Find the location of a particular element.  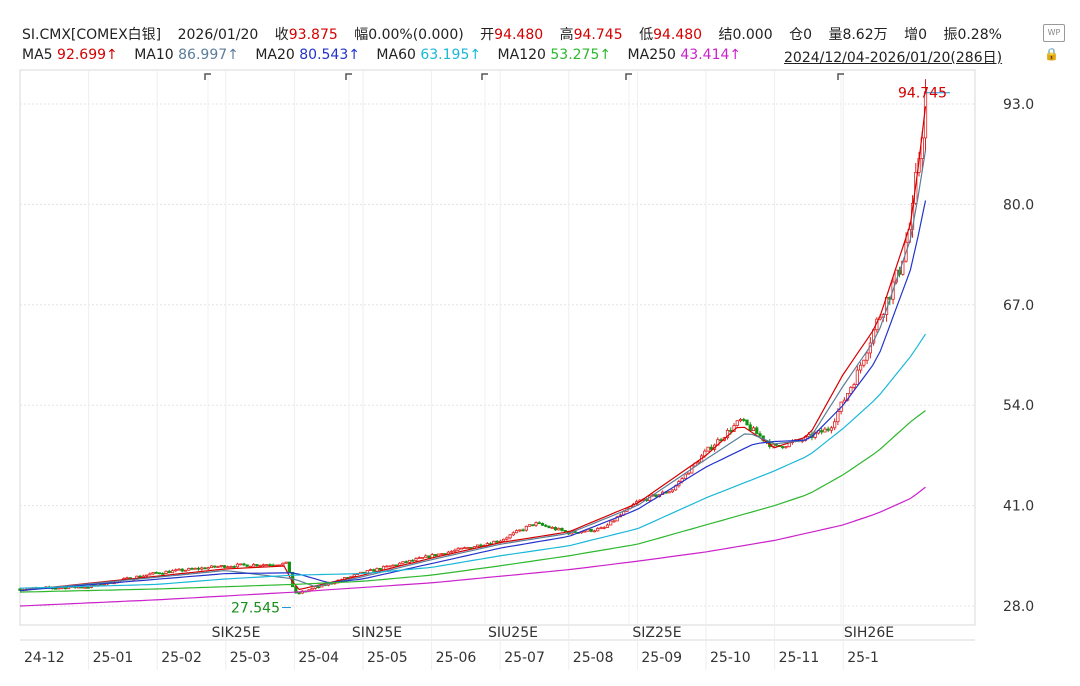

high-label: 高 is located at coordinates (566, 35).